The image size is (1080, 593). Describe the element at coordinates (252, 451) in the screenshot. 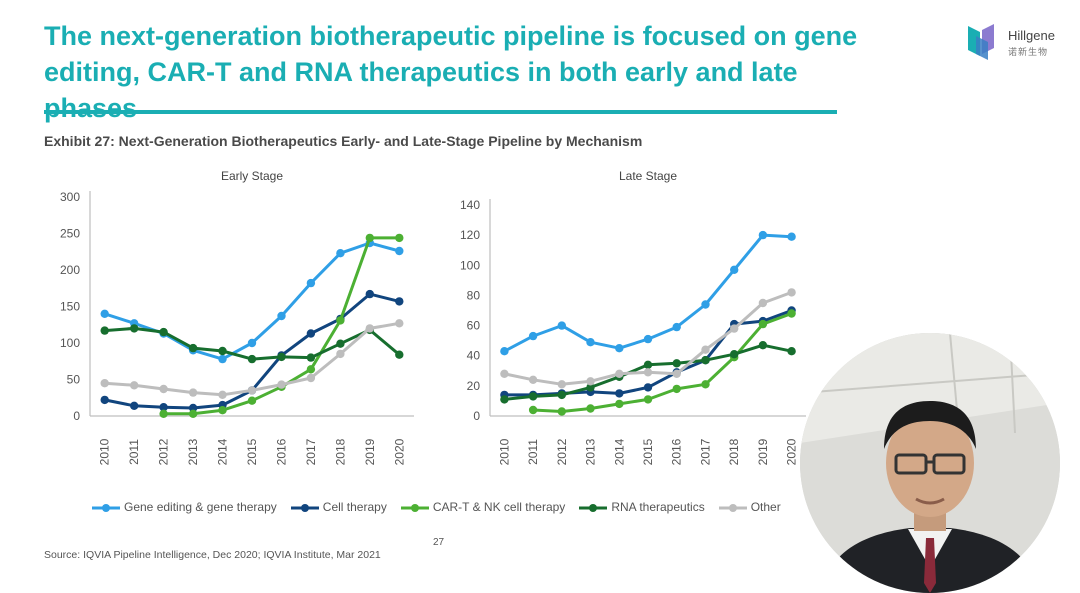

I see `x-tick-label: 2015` at that location.